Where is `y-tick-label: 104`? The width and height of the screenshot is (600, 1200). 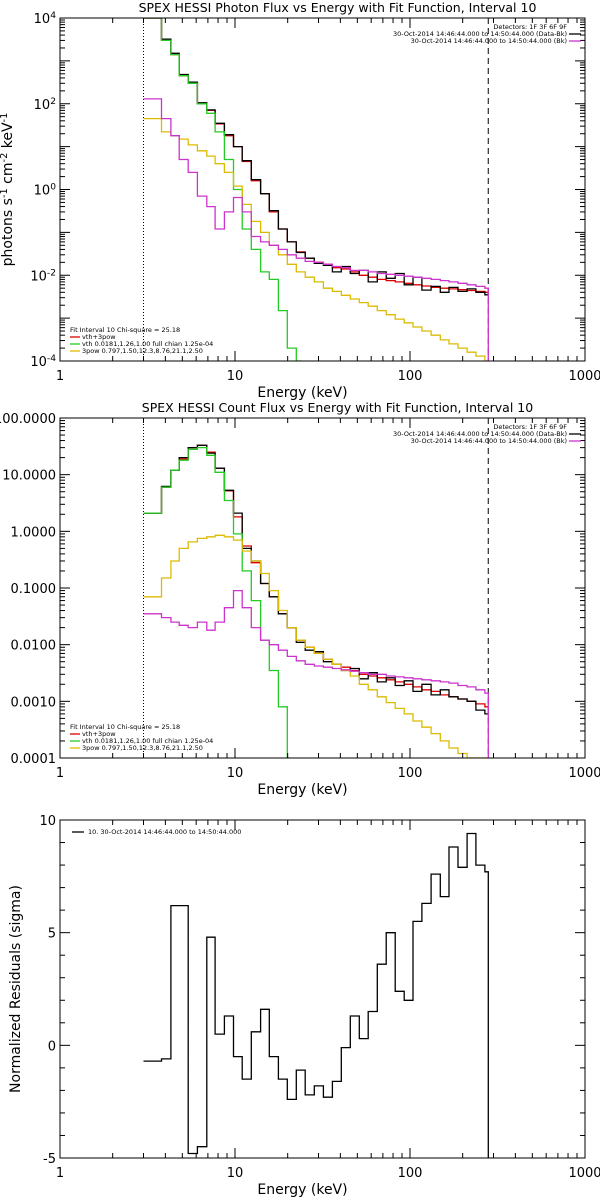
y-tick-label: 104 is located at coordinates (45, 19).